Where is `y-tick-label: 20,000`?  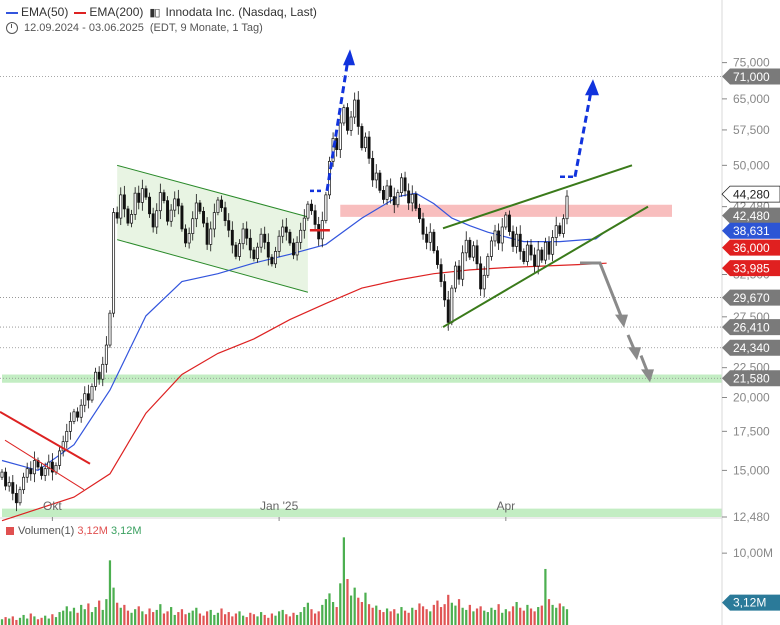 y-tick-label: 20,000 is located at coordinates (751, 398).